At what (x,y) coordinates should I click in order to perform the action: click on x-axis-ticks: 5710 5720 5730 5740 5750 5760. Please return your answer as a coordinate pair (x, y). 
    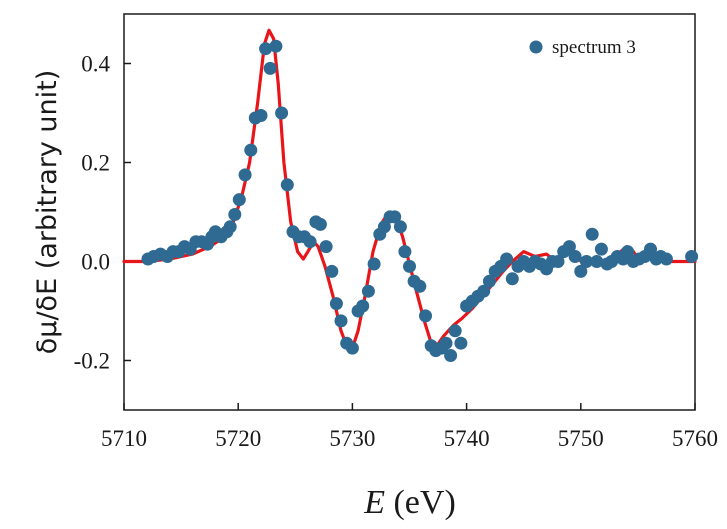
    Looking at the image, I should click on (409, 427).